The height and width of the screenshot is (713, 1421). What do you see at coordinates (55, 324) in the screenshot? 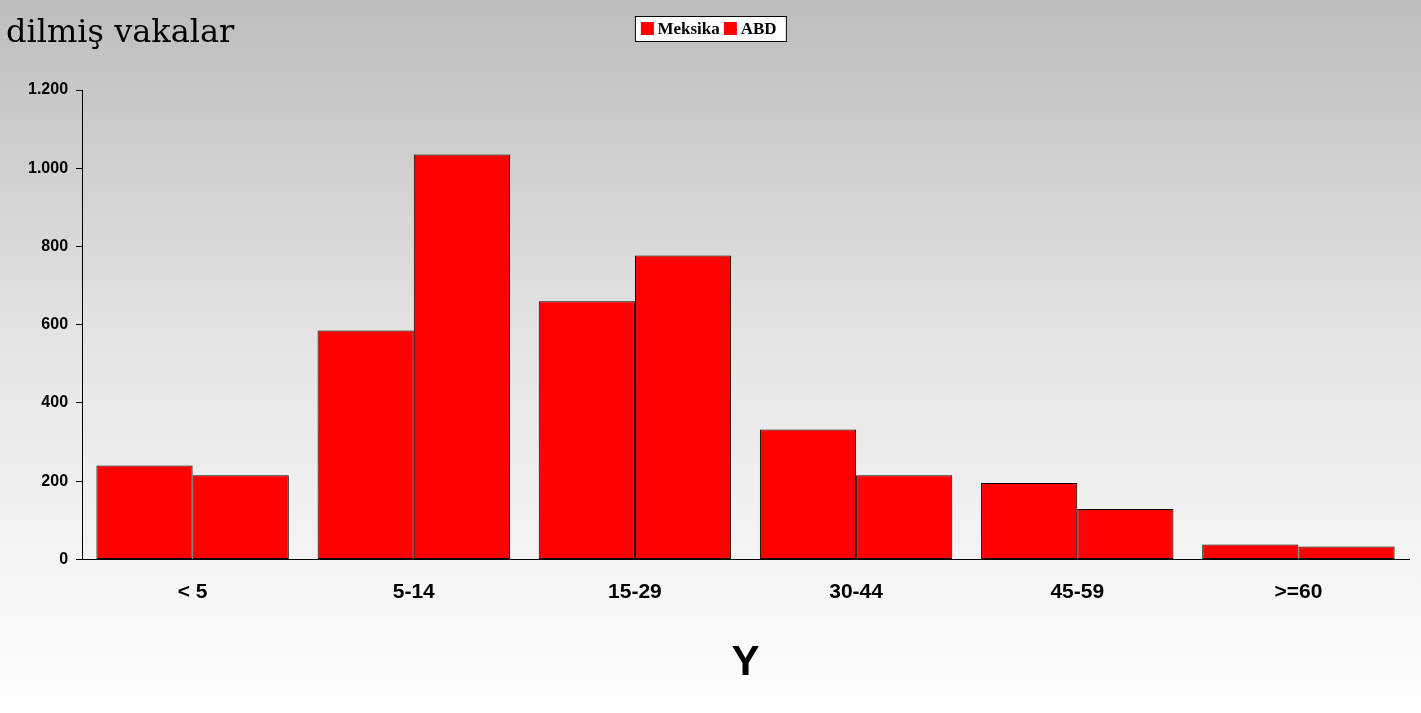
I see `y-tick-label: 600` at bounding box center [55, 324].